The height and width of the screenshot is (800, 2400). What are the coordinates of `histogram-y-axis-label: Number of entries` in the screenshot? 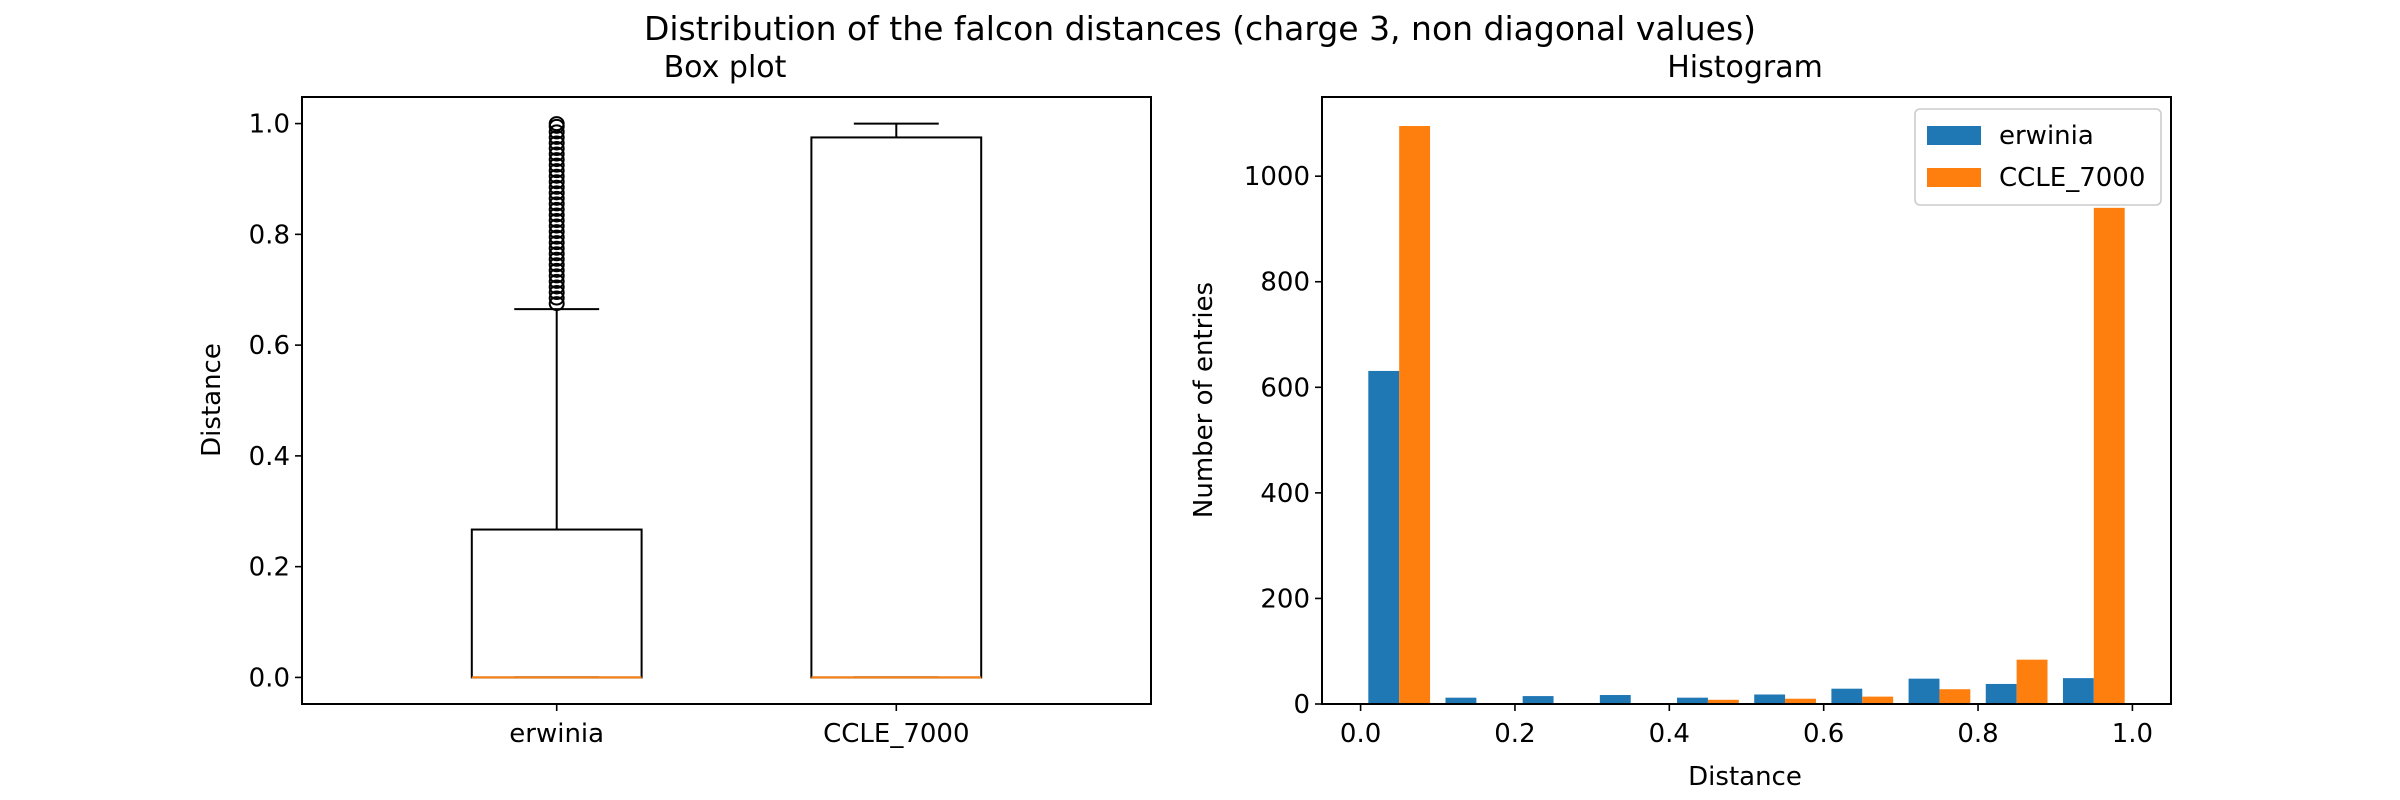 It's located at (1204, 400).